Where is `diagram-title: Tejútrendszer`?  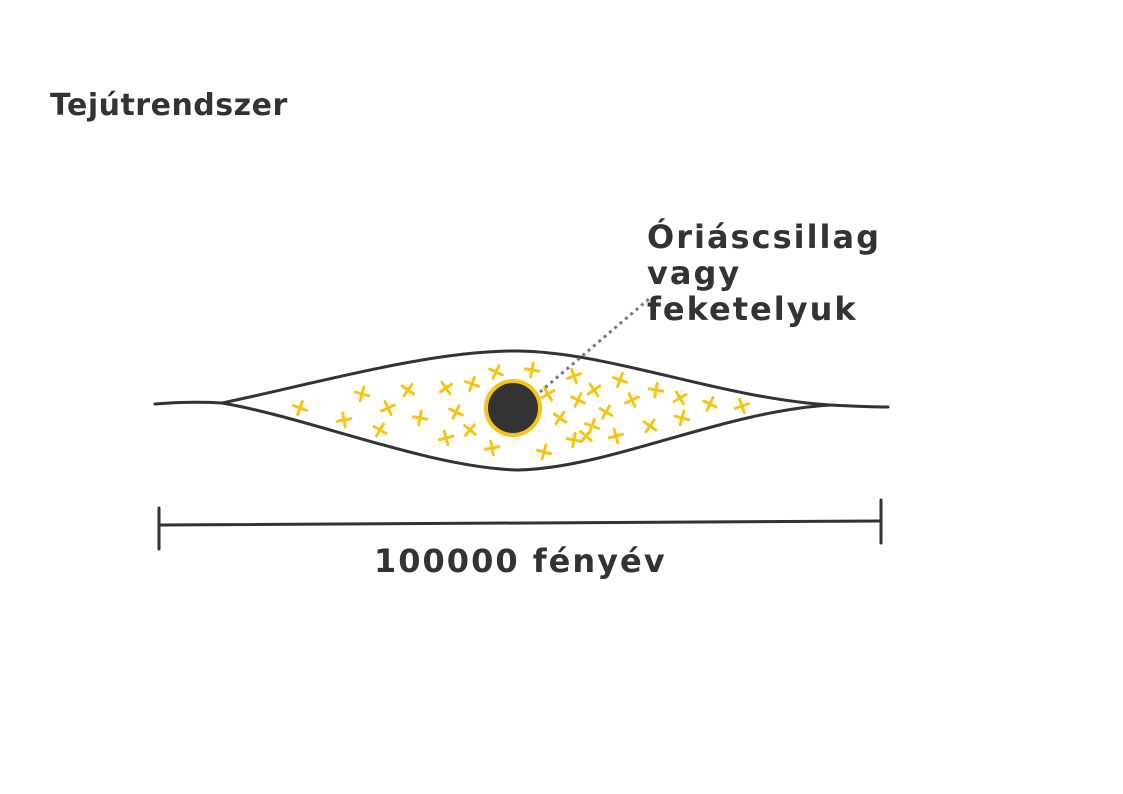 diagram-title: Tejútrendszer is located at coordinates (169, 105).